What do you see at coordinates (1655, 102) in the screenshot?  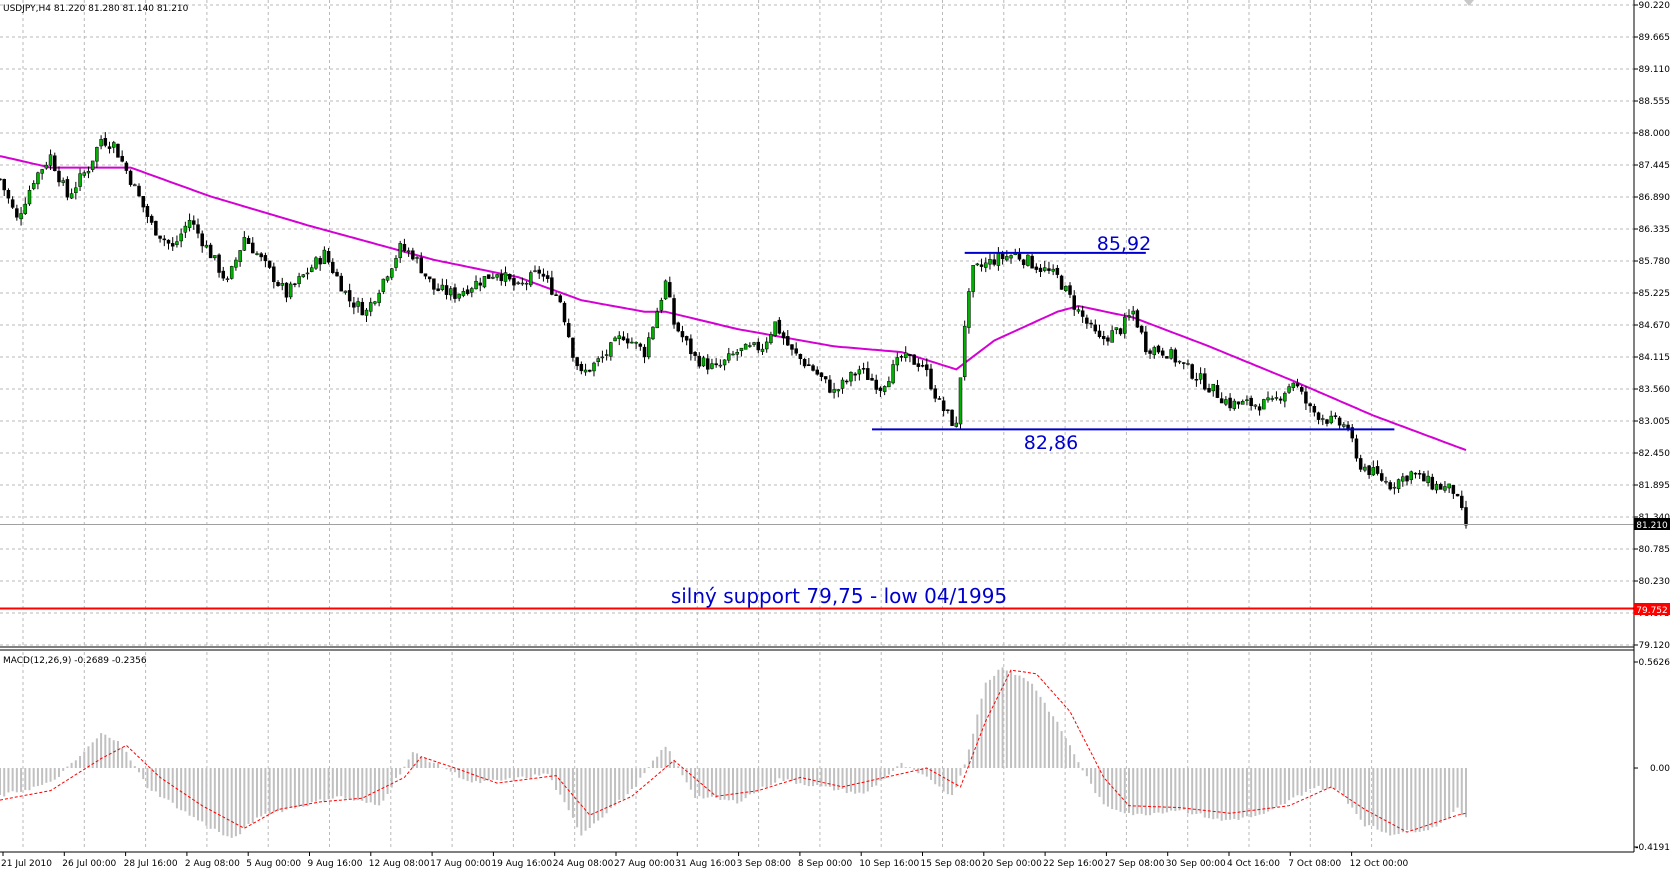 I see `price-tick-label: 88.555` at bounding box center [1655, 102].